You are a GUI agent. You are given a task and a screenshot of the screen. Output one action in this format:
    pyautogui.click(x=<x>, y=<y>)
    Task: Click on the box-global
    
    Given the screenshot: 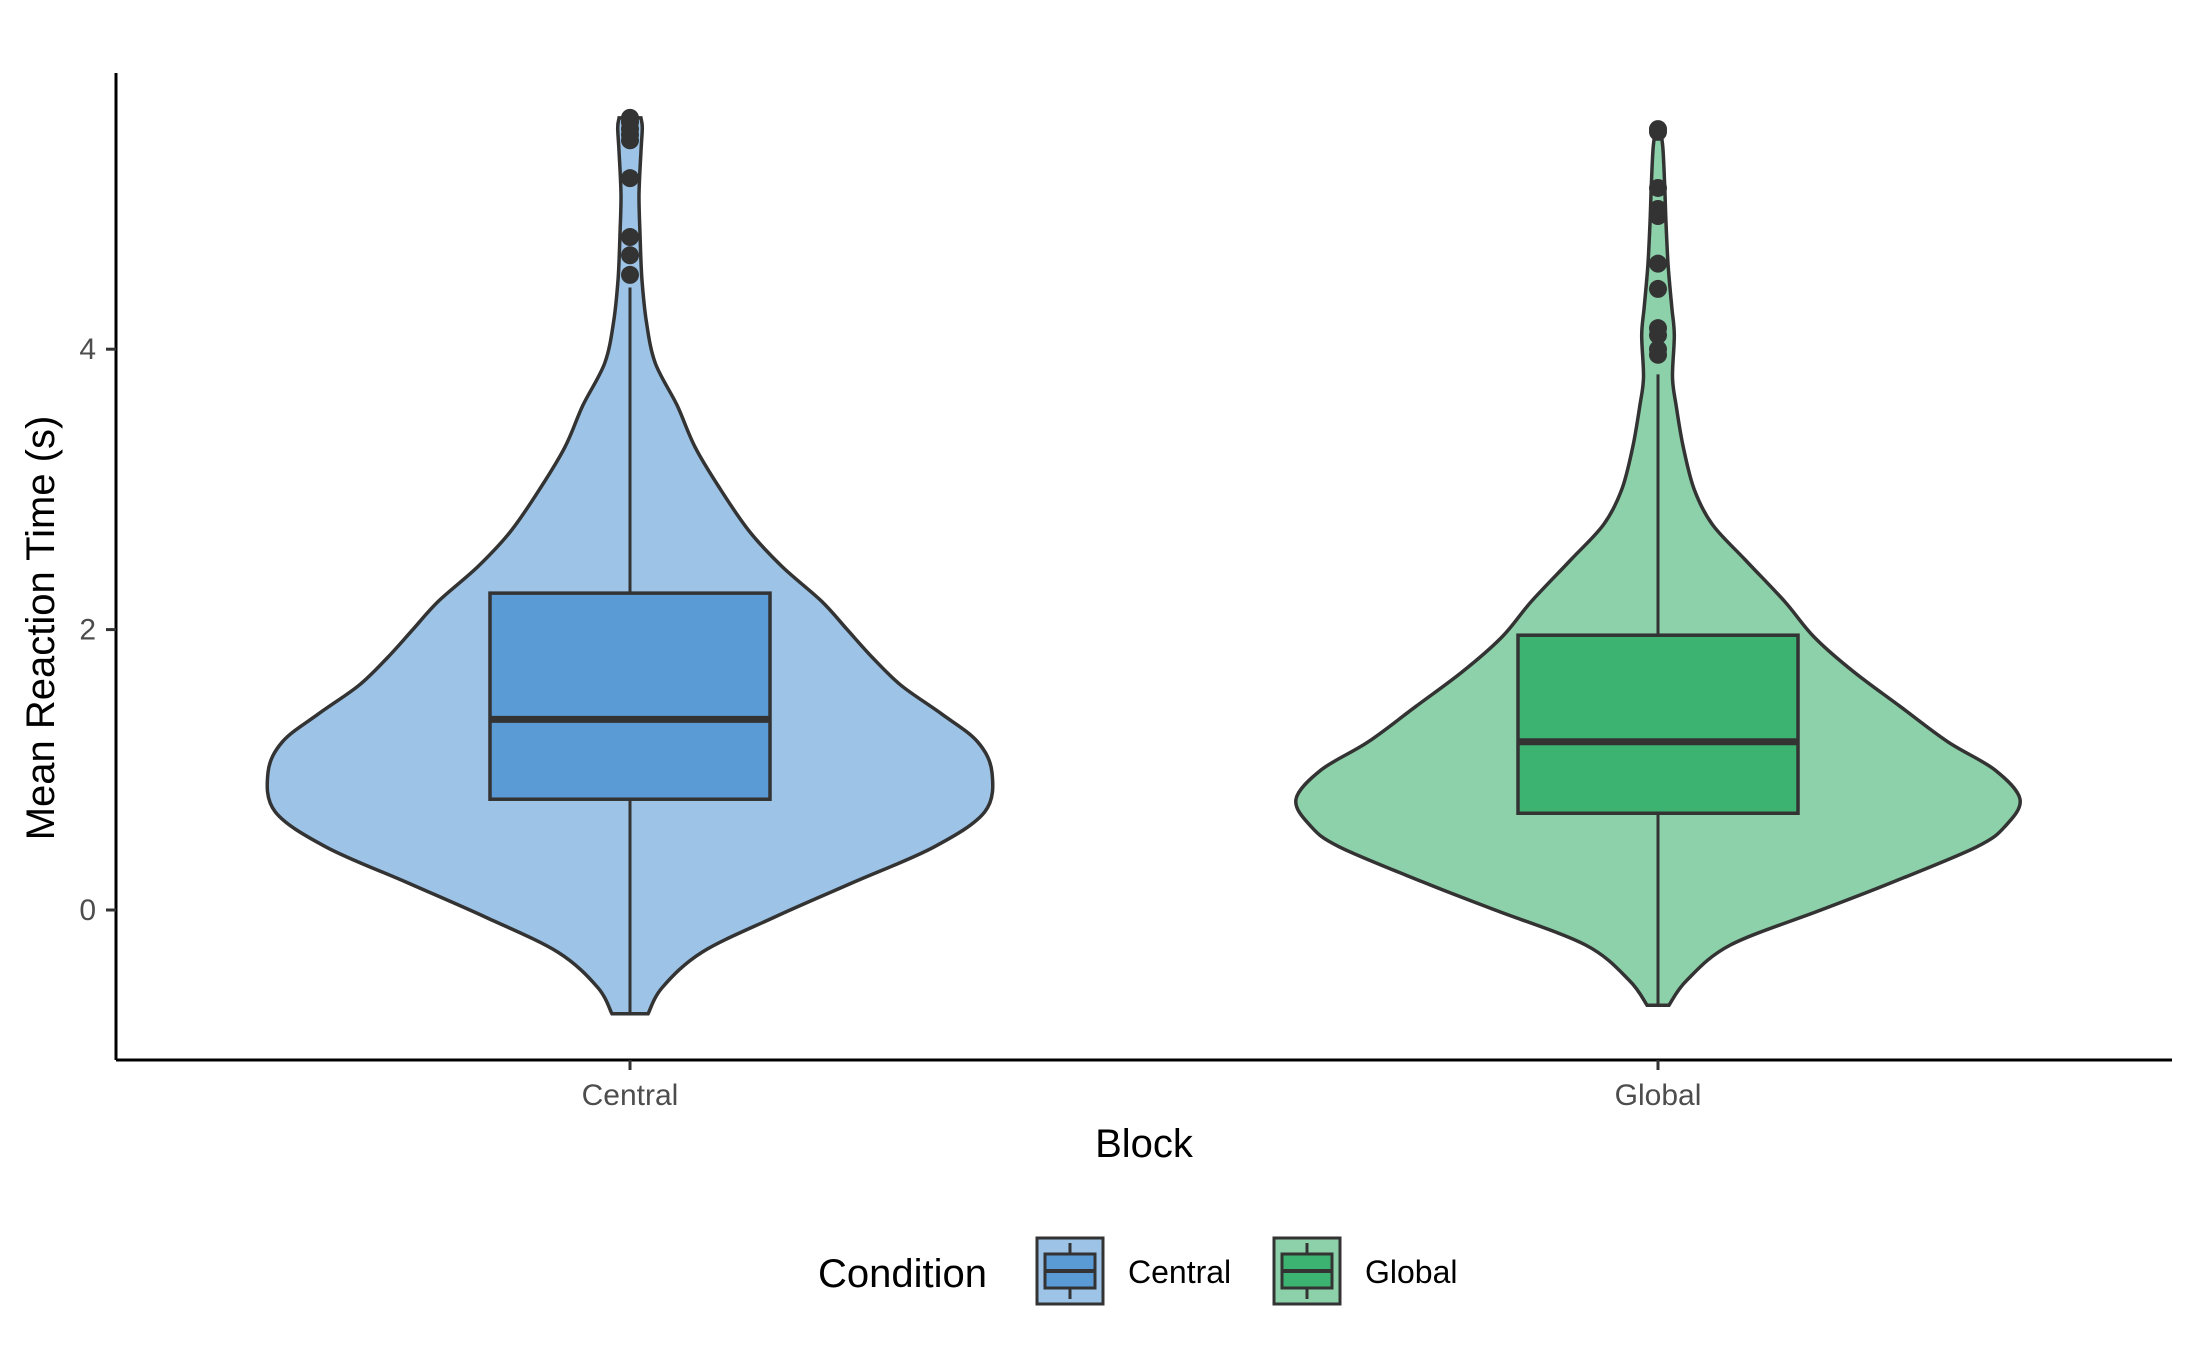 What is the action you would take?
    pyautogui.click(x=1658, y=724)
    